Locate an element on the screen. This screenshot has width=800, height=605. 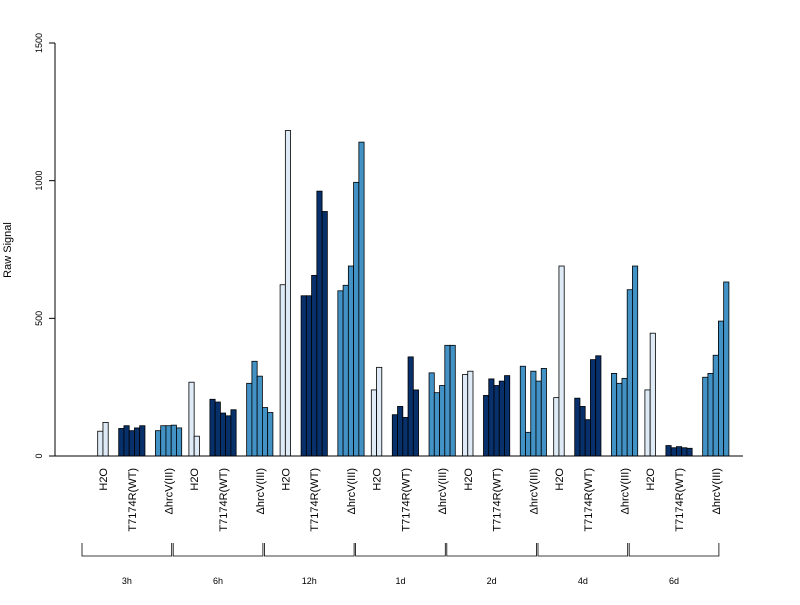
group-label-6h-1: T7174R(WT) is located at coordinates (224, 500).